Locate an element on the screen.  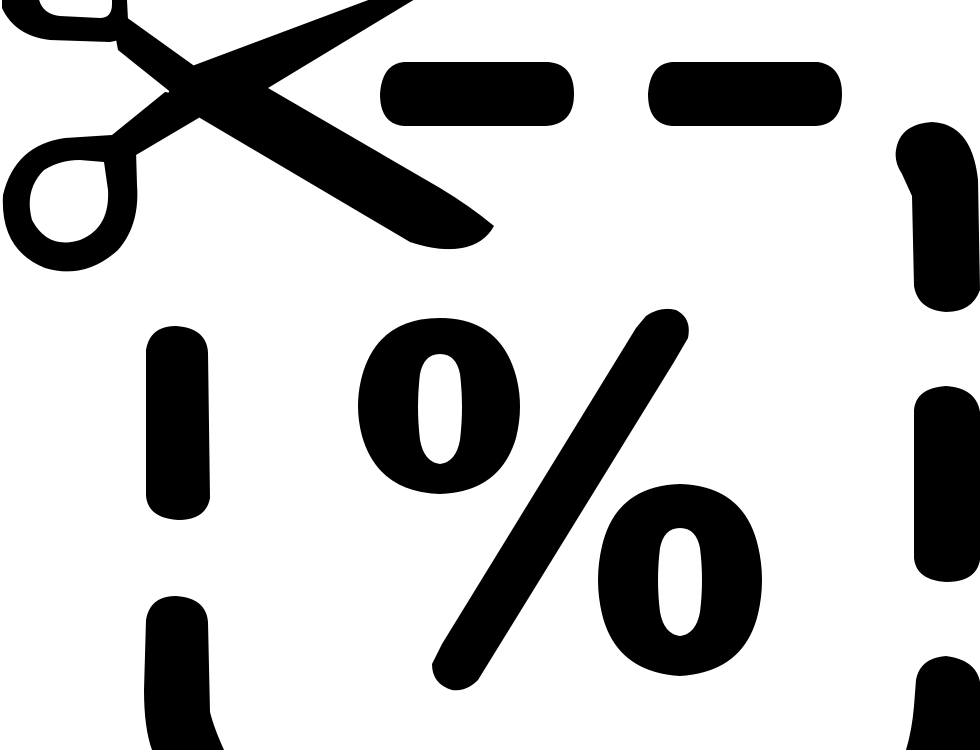
scissors-arm-lower is located at coordinates (157, 123).